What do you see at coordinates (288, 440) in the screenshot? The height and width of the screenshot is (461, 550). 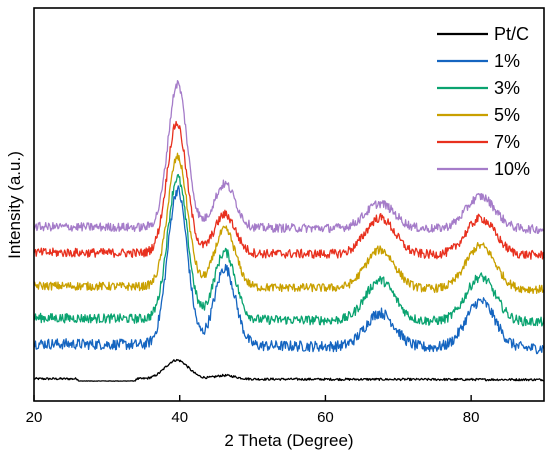 I see `x-axis-title: 2 Theta (Degree)` at bounding box center [288, 440].